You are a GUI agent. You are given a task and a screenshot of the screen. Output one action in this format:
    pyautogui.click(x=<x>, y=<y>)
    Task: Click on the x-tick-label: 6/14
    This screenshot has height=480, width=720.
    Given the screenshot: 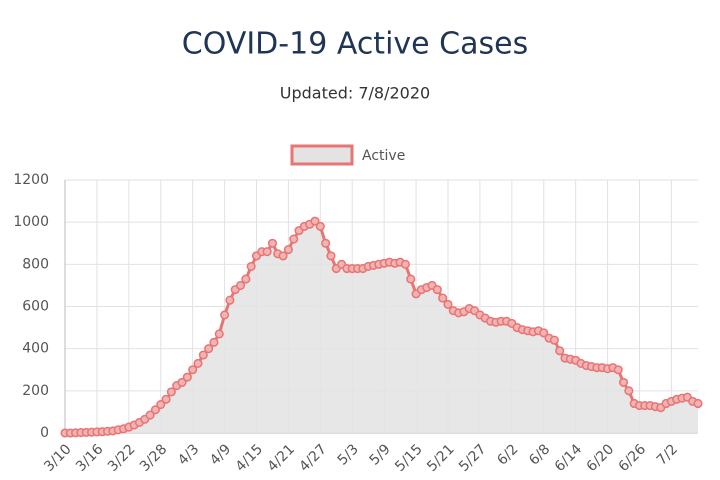 What is the action you would take?
    pyautogui.click(x=569, y=458)
    